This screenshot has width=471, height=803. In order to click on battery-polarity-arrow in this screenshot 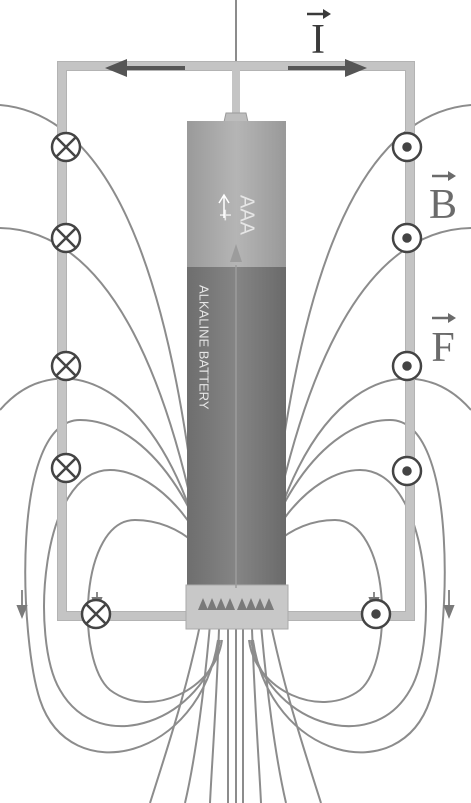, I will do `click(224, 205)`.